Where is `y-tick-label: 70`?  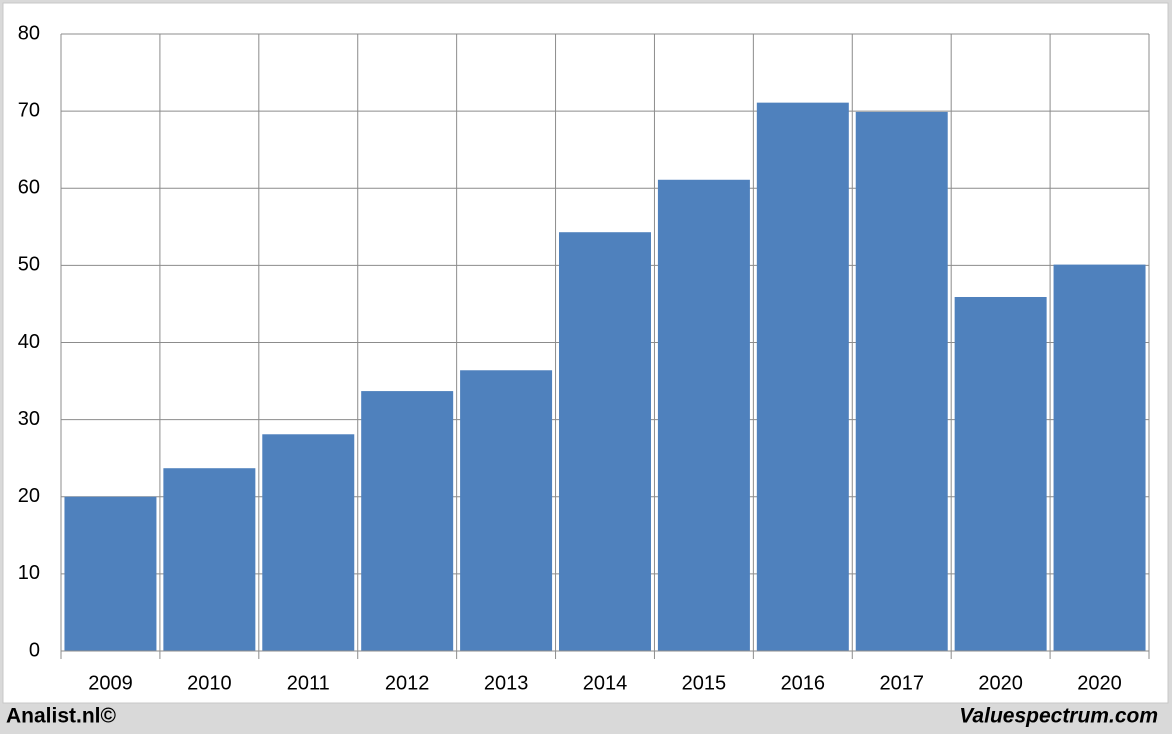 y-tick-label: 70 is located at coordinates (29, 110).